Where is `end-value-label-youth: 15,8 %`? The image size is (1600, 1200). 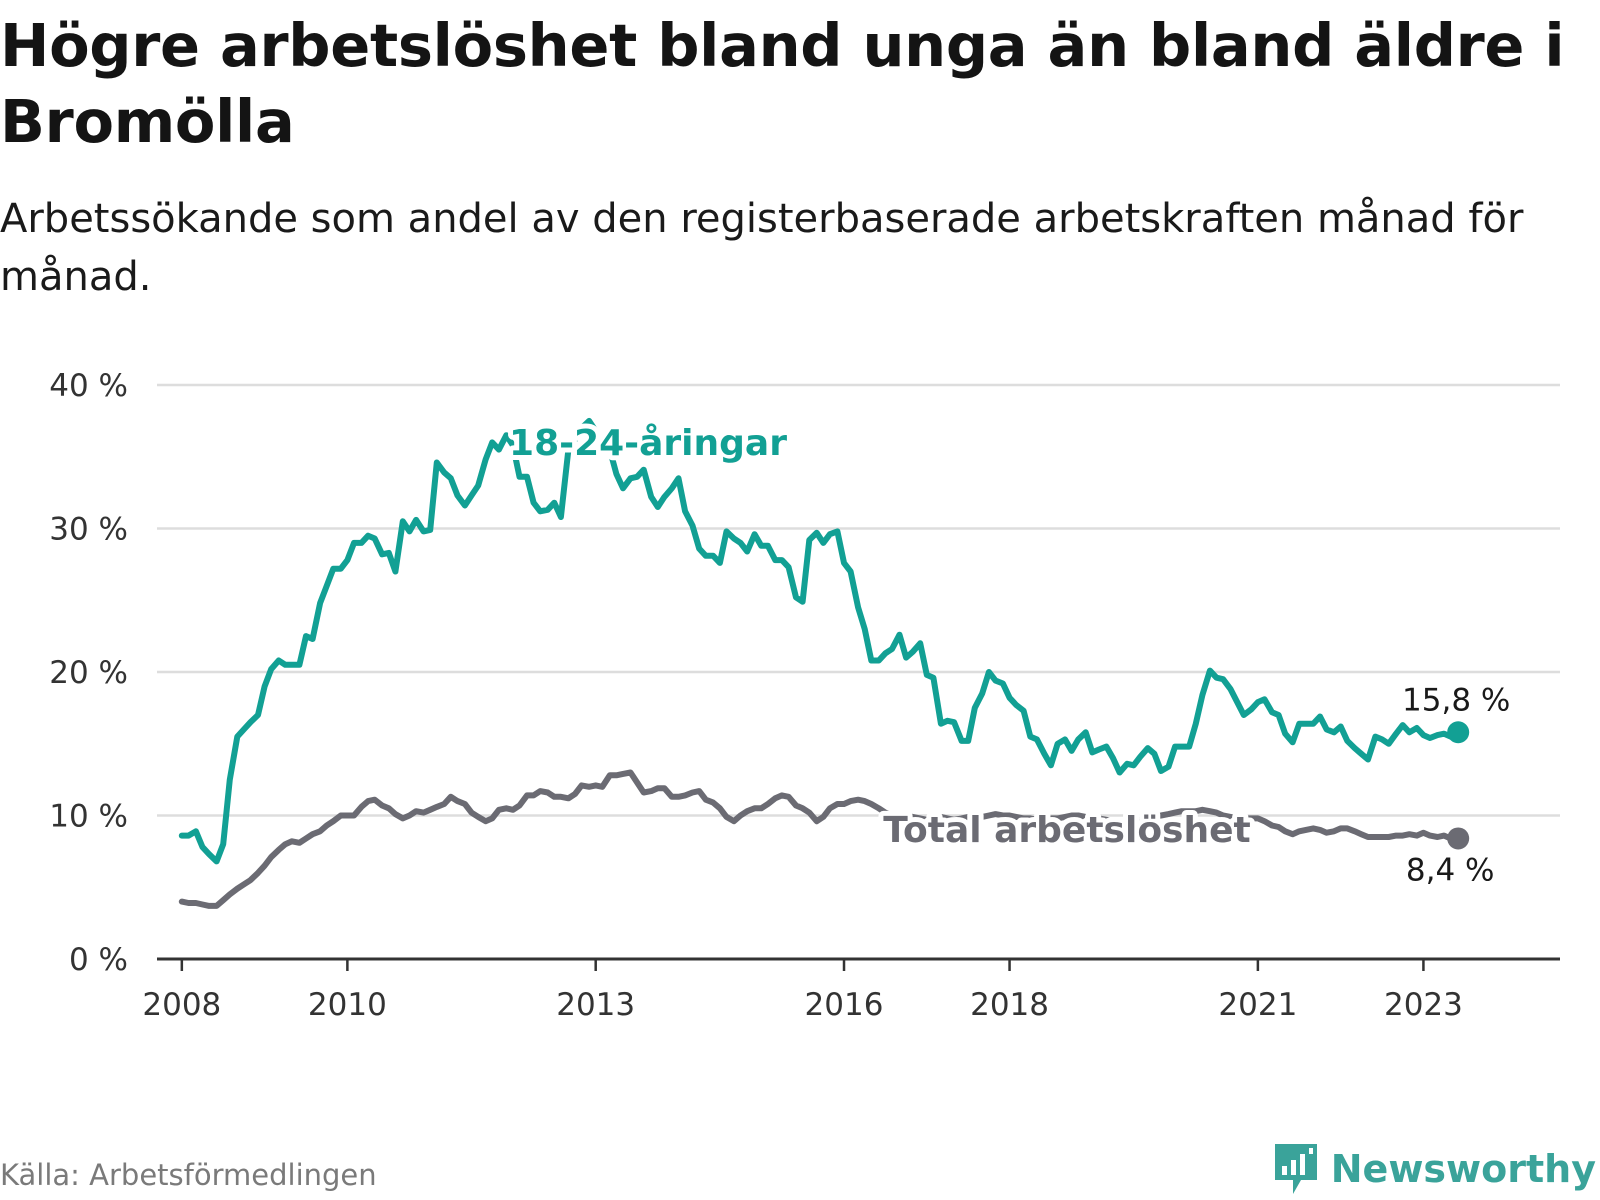
end-value-label-youth: 15,8 % is located at coordinates (1456, 700).